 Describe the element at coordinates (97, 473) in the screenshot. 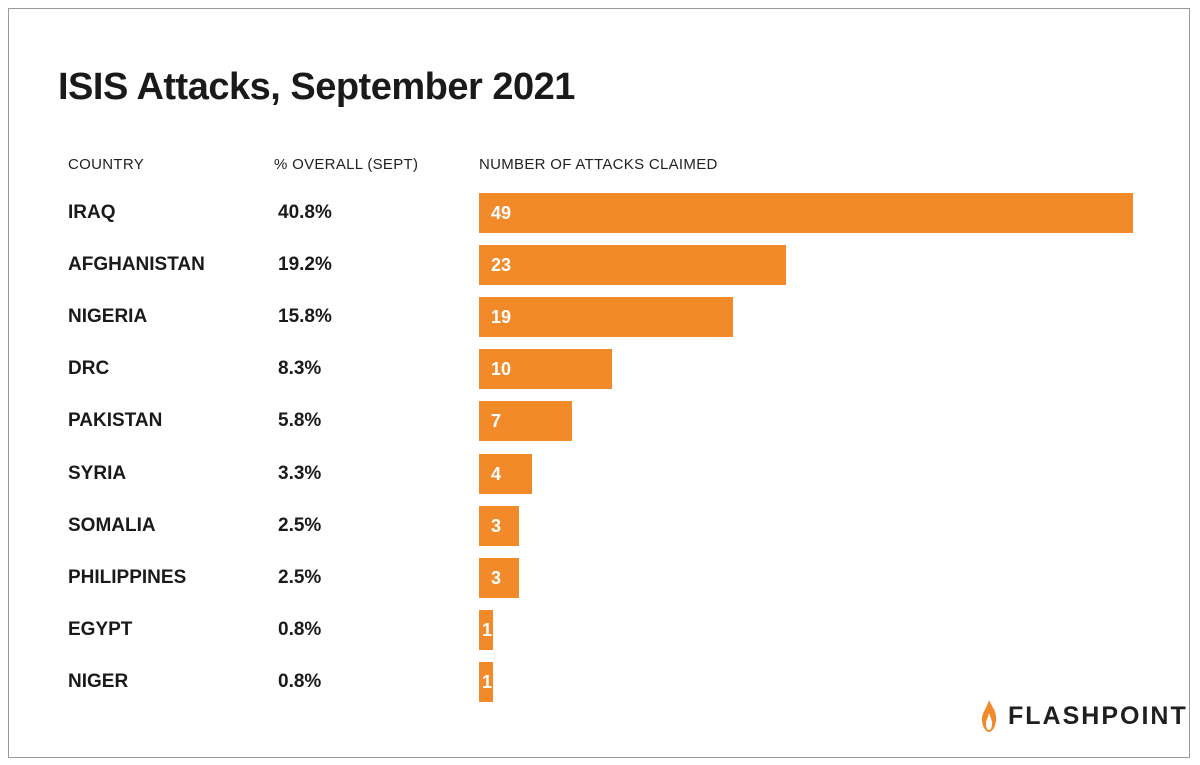

I see `country-label: SYRIA` at that location.